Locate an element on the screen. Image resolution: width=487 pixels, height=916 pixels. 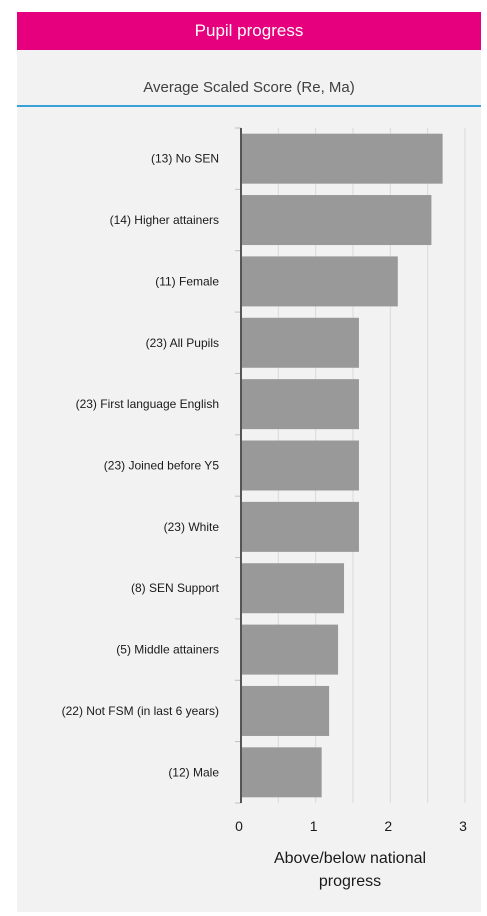
x-tick-label: 1 is located at coordinates (314, 826).